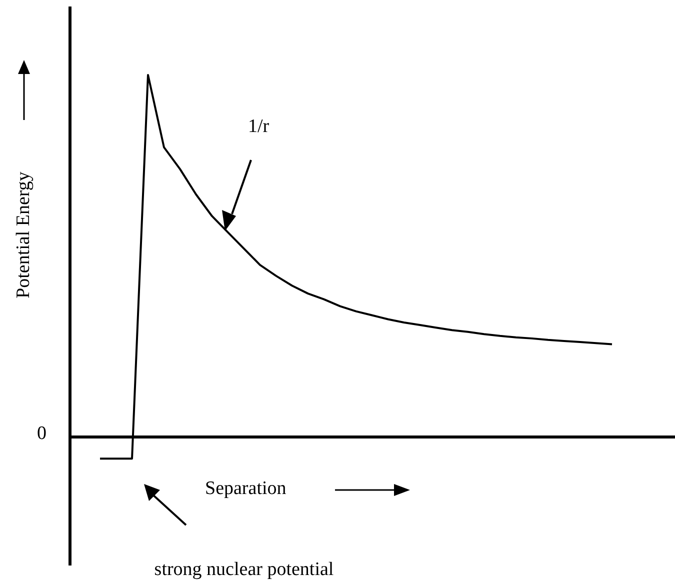 This screenshot has width=675, height=581. Describe the element at coordinates (41, 433) in the screenshot. I see `text: 0` at that location.